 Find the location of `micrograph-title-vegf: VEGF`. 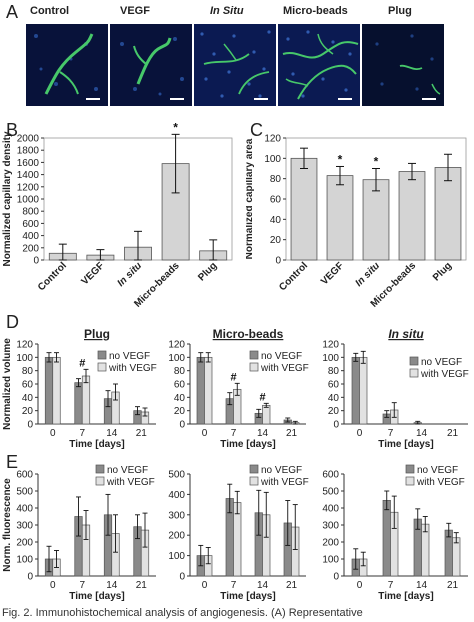

micrograph-title-vegf: VEGF is located at coordinates (135, 11).